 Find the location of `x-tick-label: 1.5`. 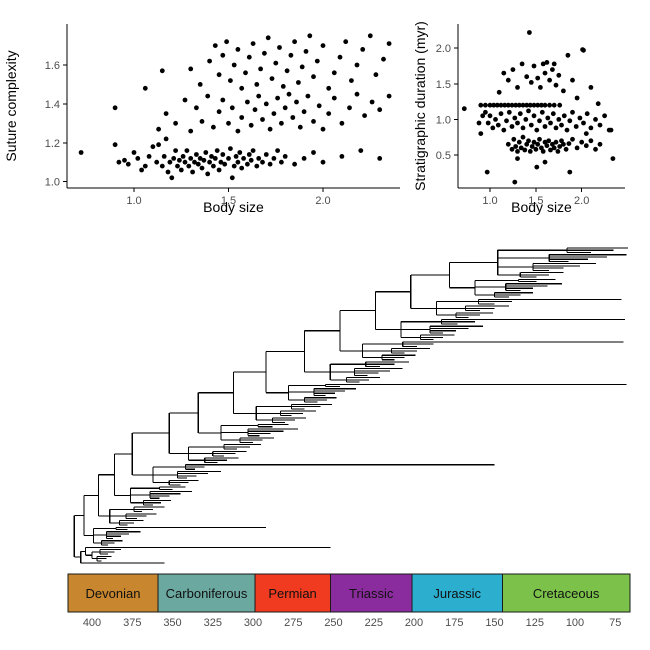

x-tick-label: 1.5 is located at coordinates (535, 201).